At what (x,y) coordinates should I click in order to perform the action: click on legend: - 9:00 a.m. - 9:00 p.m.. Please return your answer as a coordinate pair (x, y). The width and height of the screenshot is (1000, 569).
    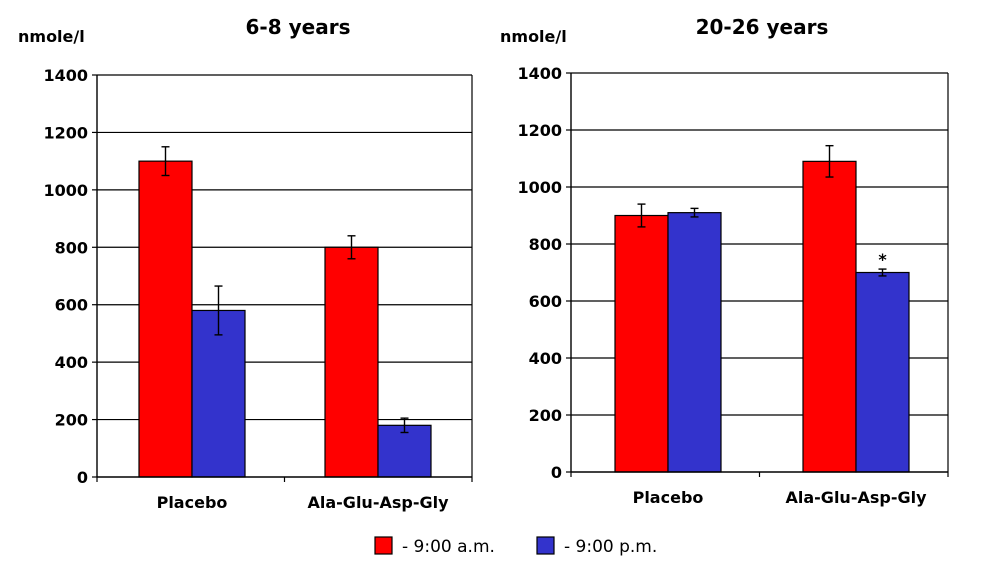
    Looking at the image, I should click on (515, 546).